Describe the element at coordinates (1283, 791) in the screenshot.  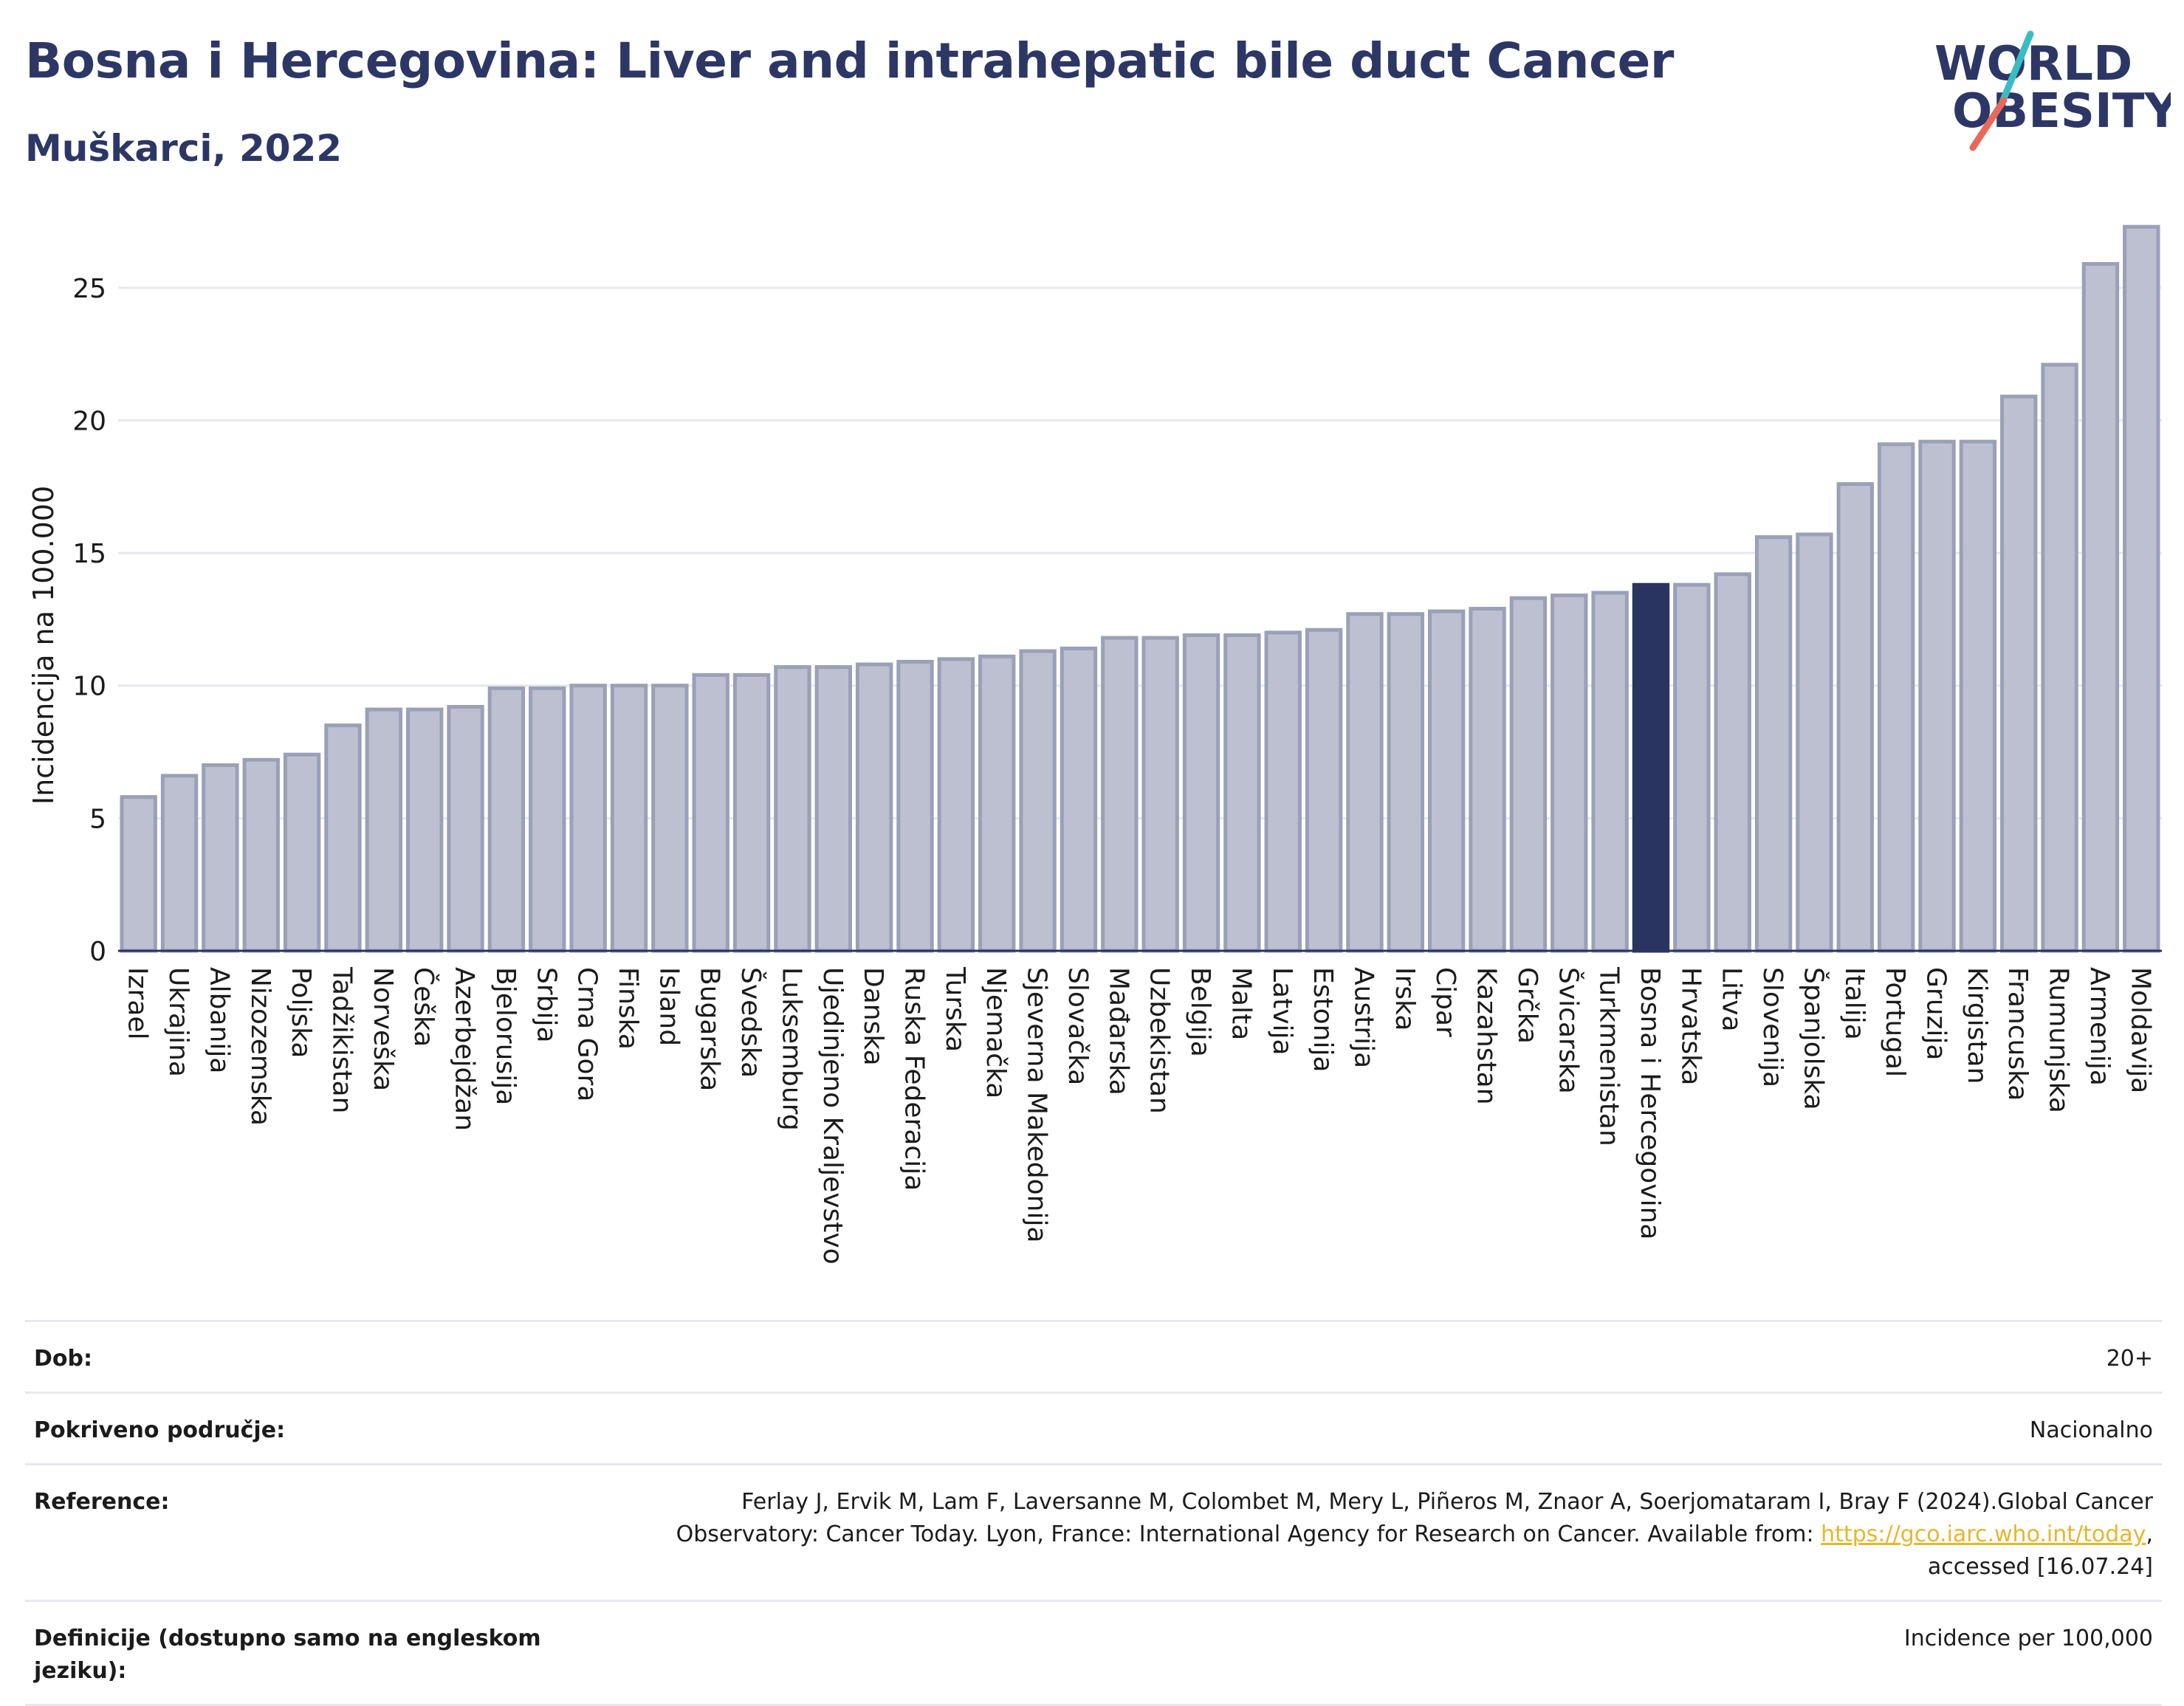
I see `bar-latvija` at that location.